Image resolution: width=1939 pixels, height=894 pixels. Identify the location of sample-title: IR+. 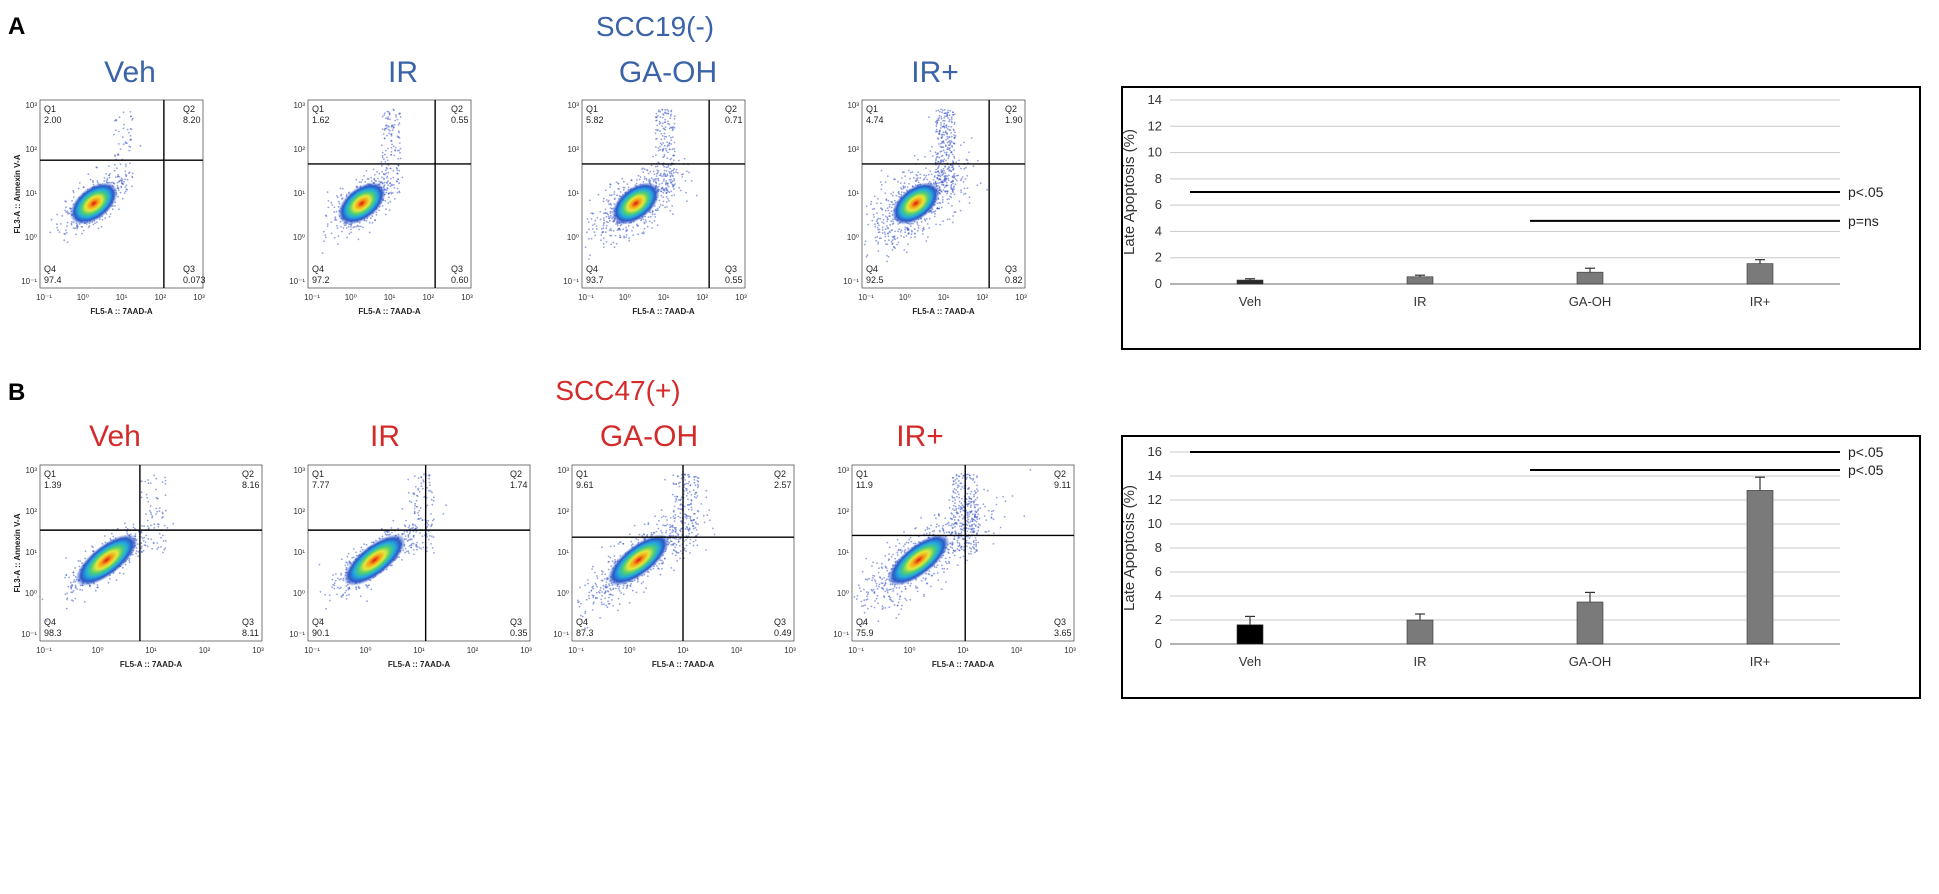
(935, 72).